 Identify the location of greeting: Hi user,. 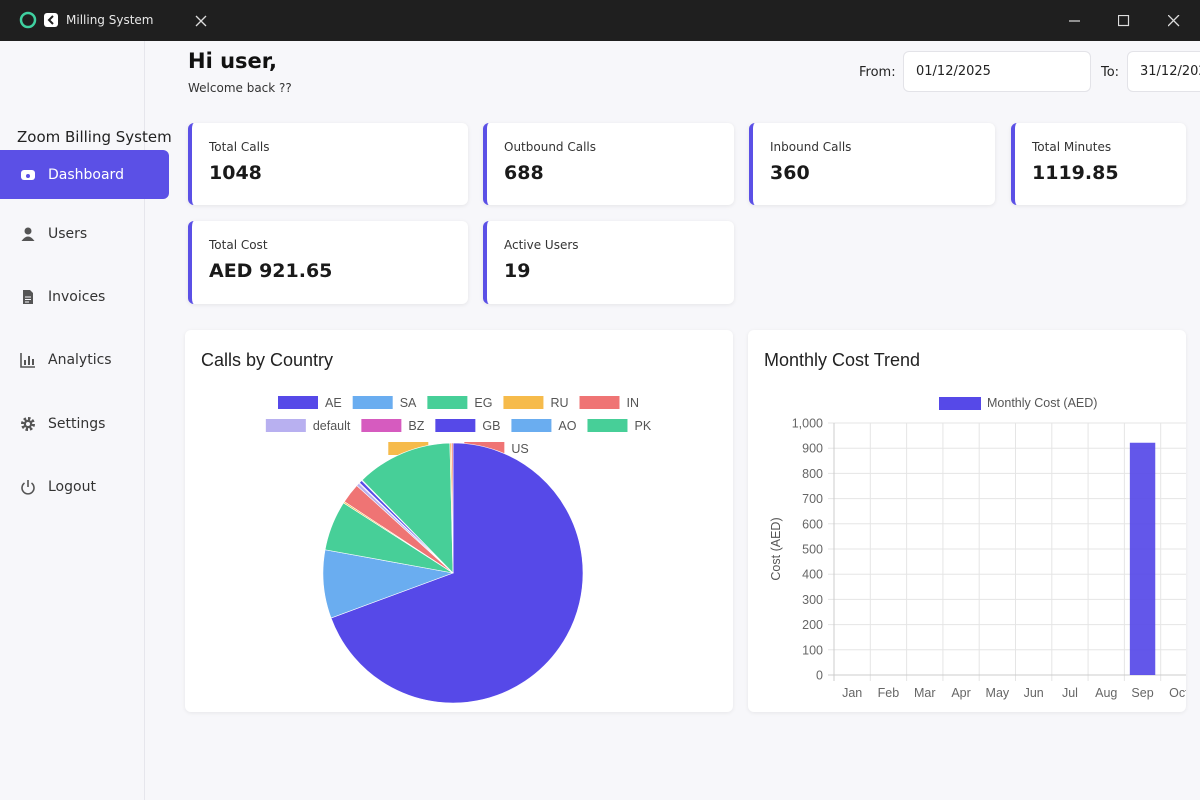
(233, 61).